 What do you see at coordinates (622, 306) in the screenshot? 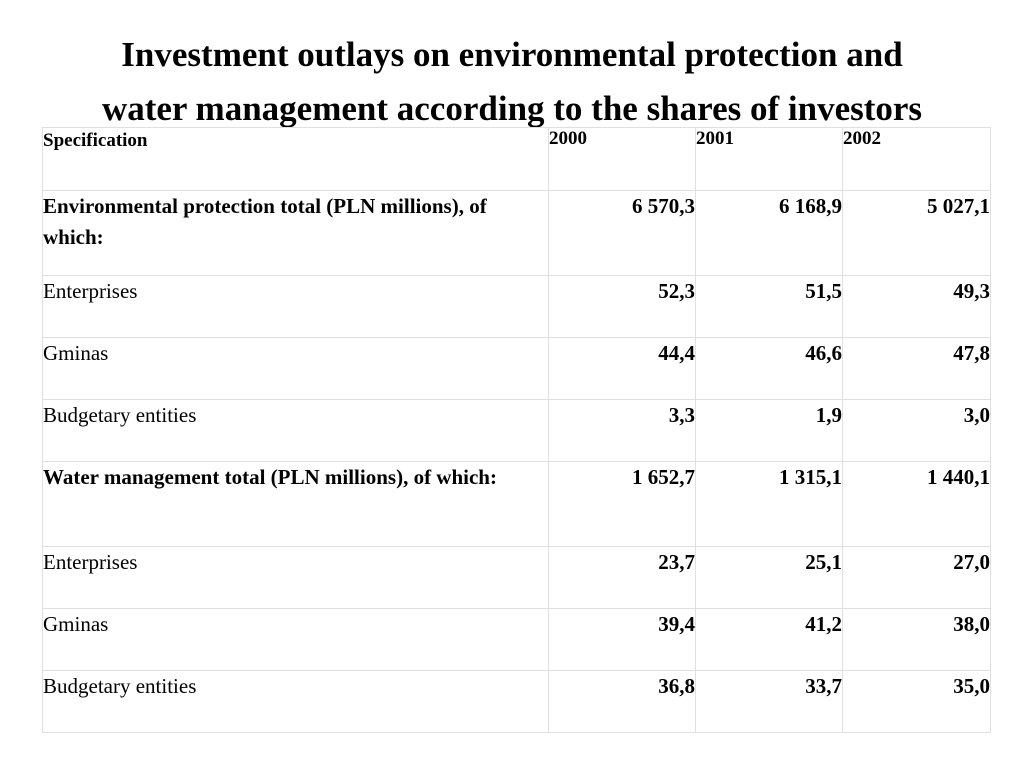
I see `cell-2000: 52,3` at bounding box center [622, 306].